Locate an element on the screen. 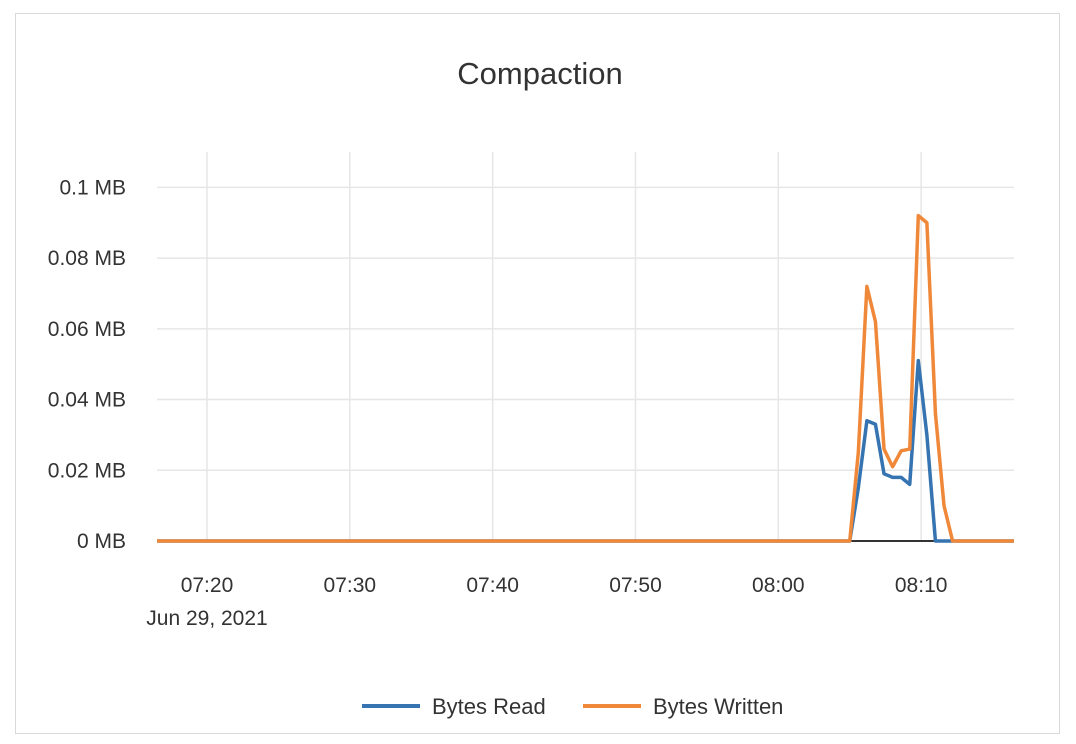  y-tick-label: 0.06 MB is located at coordinates (87, 329).